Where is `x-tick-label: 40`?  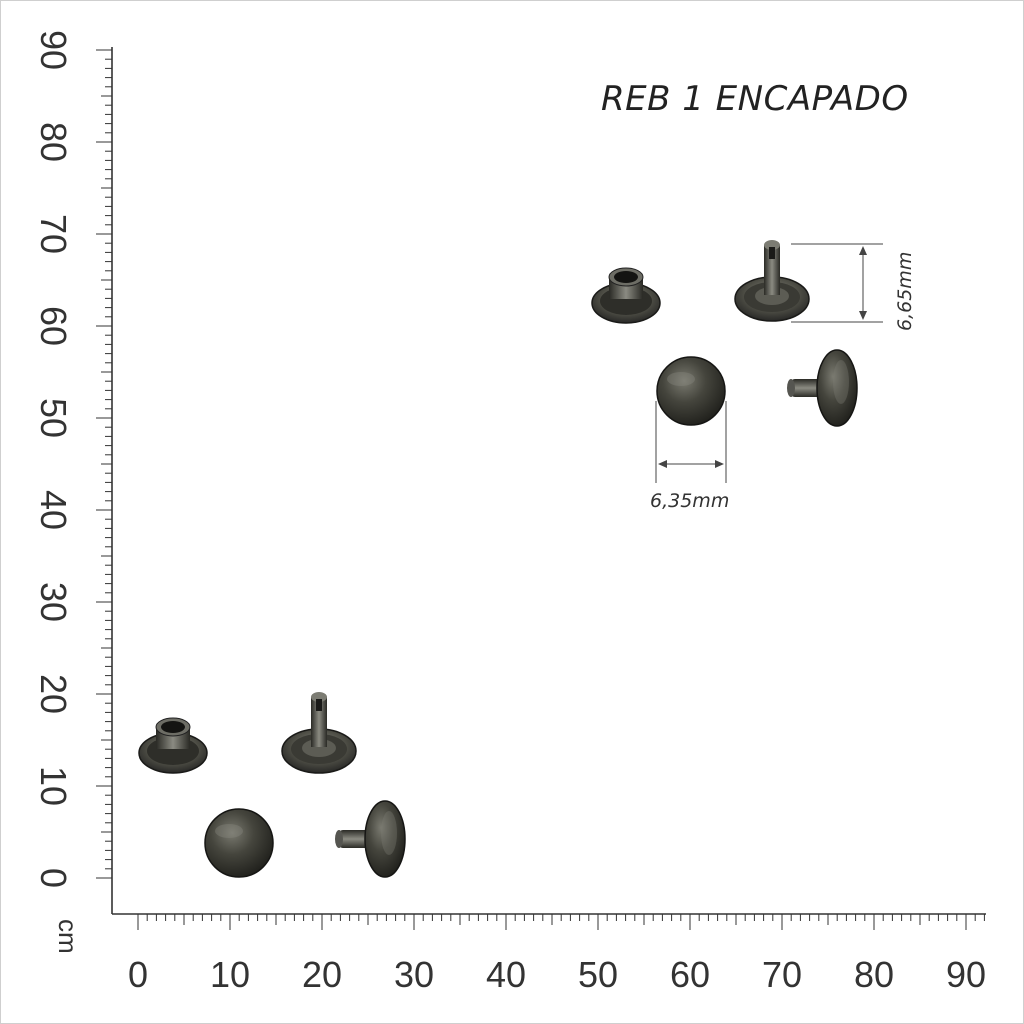
x-tick-label: 40 is located at coordinates (506, 974).